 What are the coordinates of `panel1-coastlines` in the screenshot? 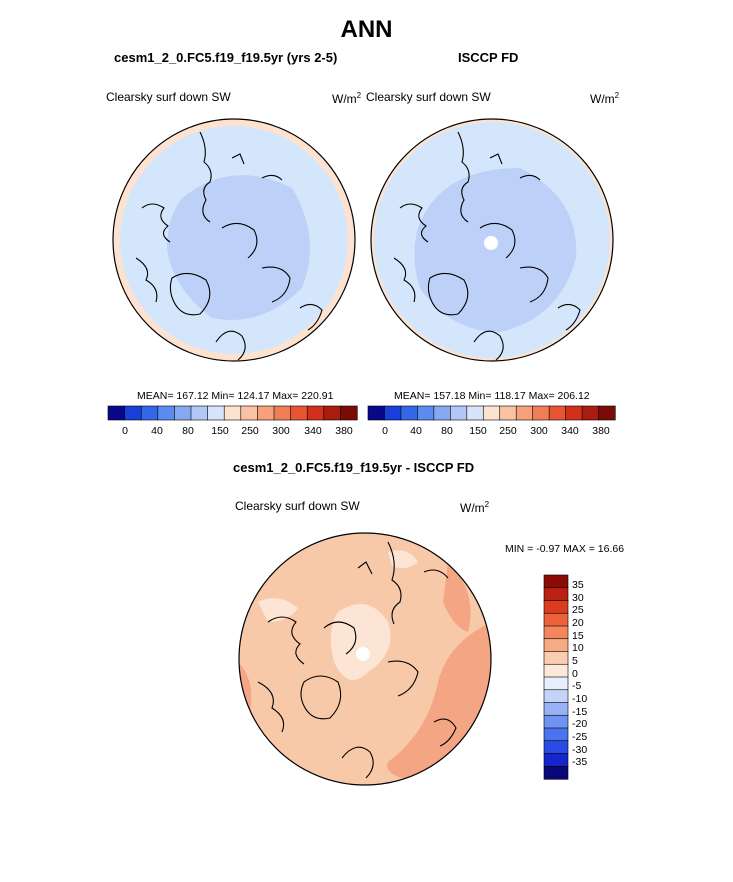 It's located at (229, 246).